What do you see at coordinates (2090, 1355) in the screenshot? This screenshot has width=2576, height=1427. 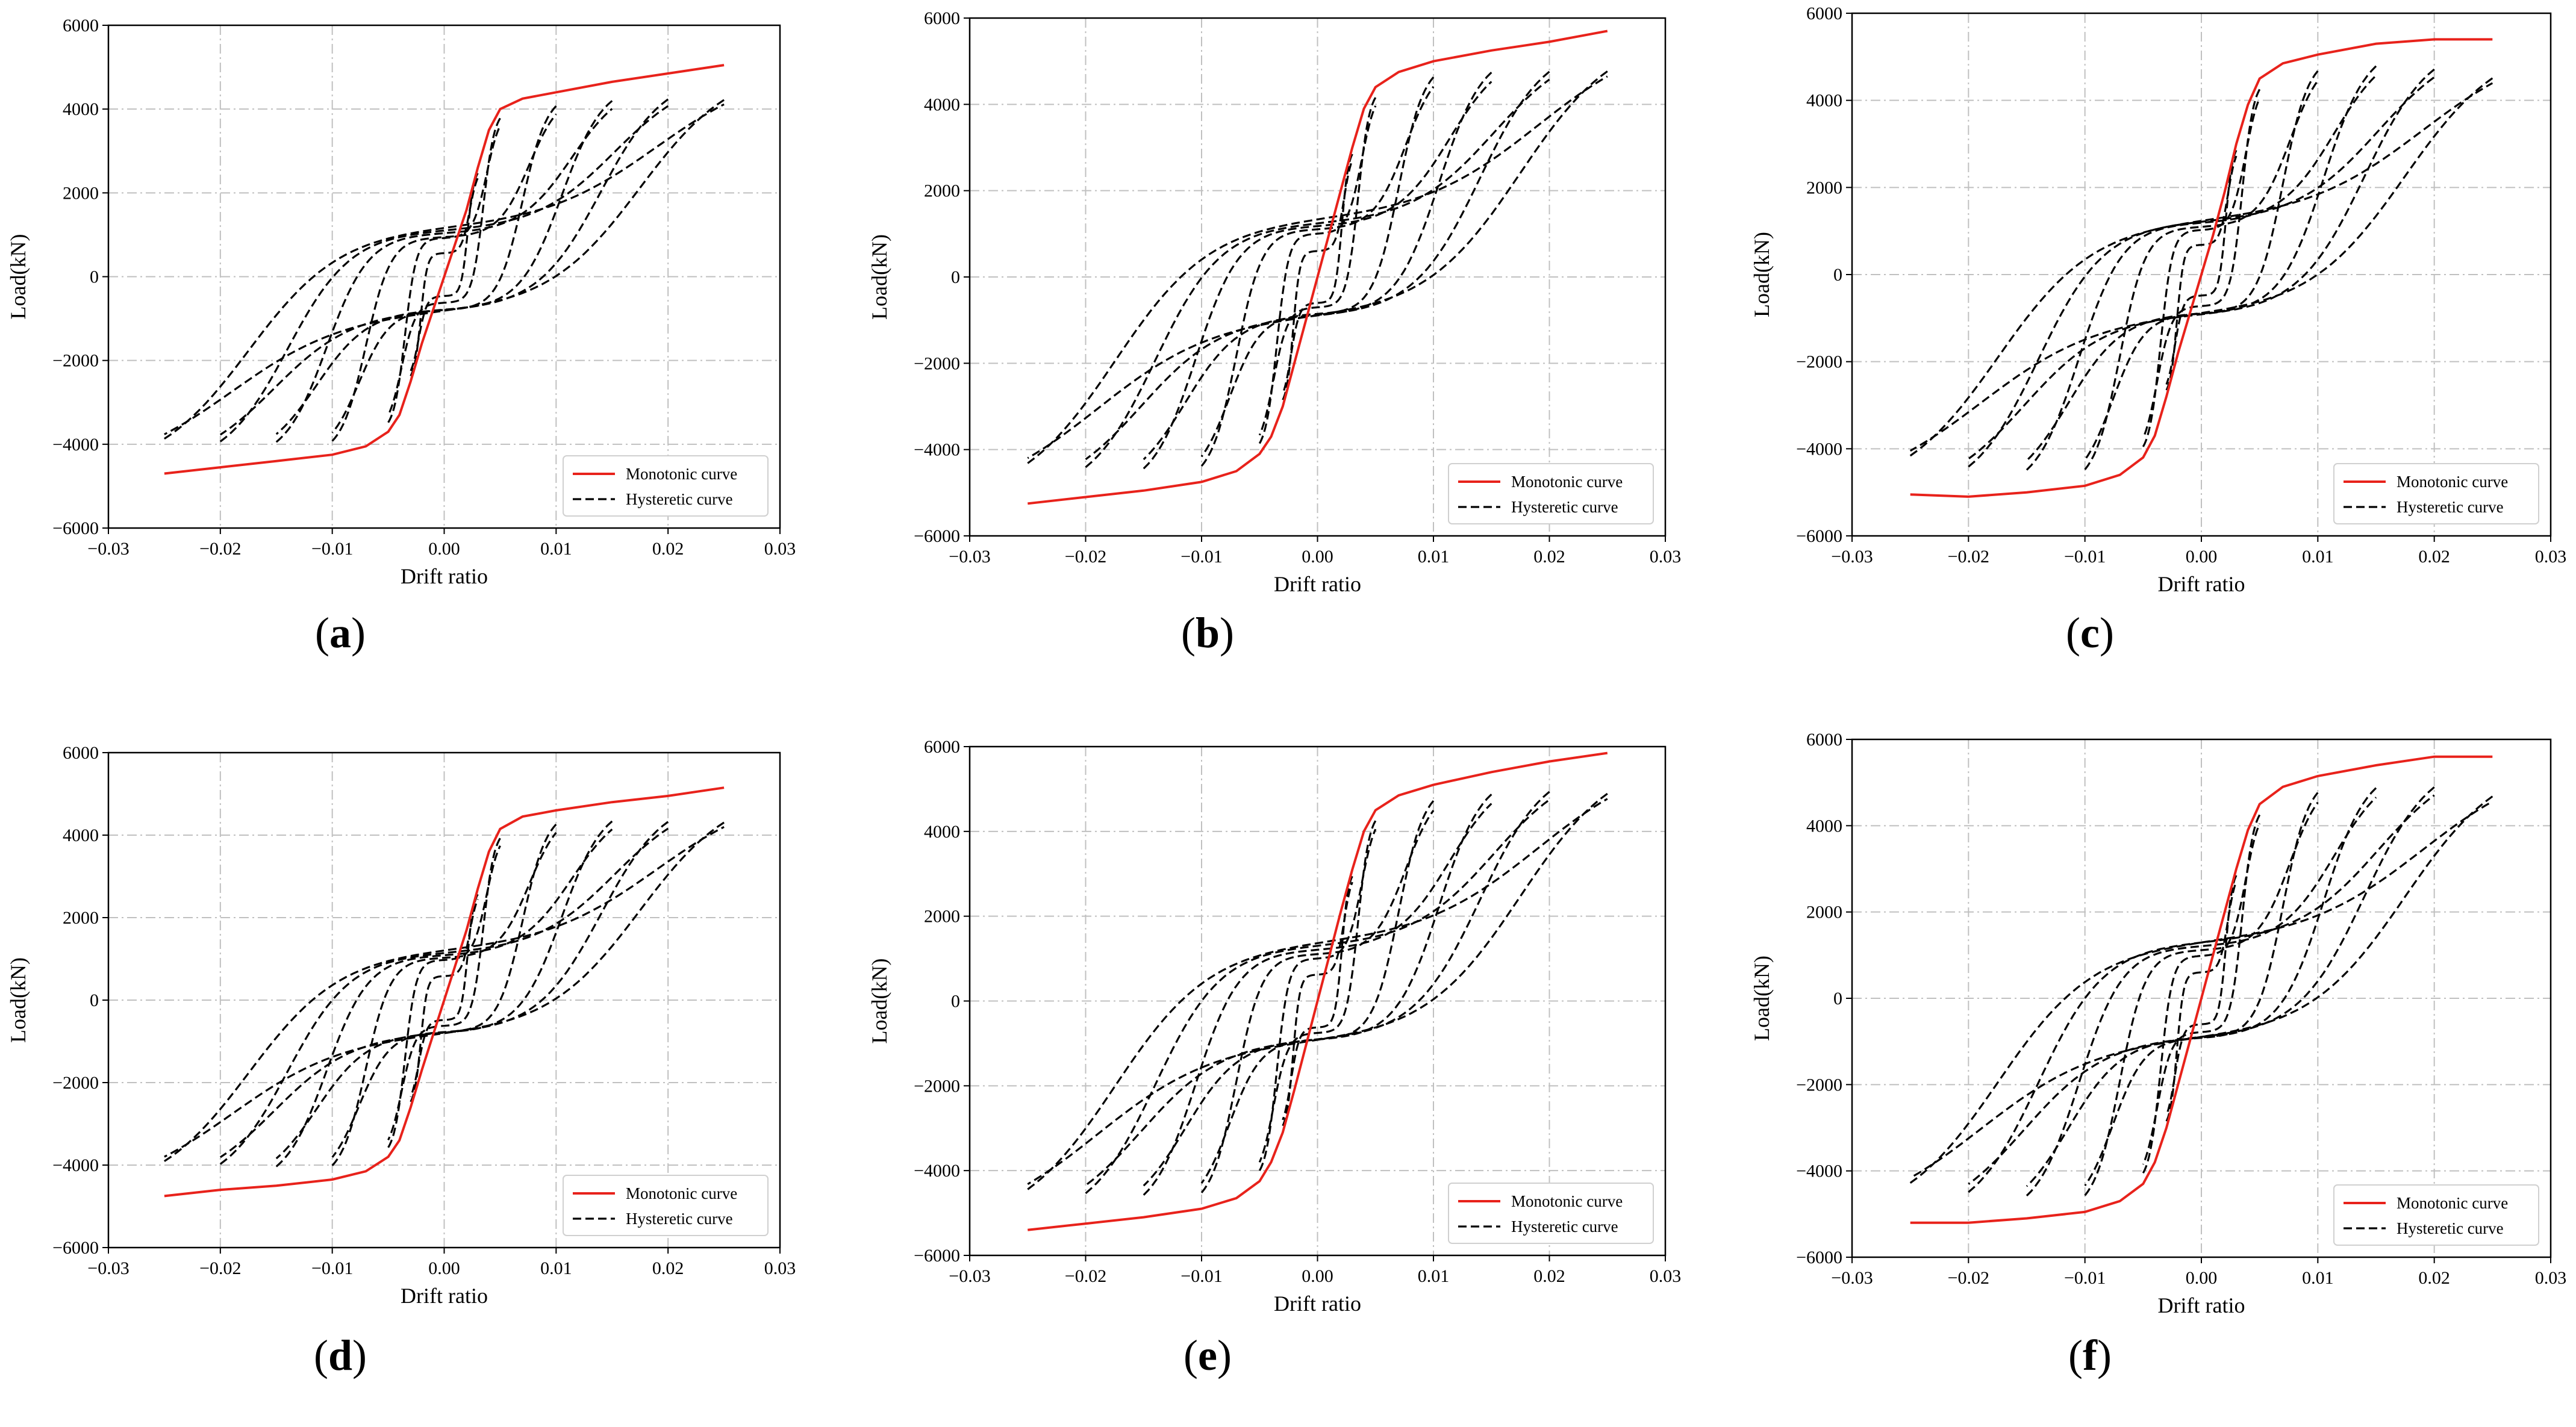 I see `panel-caption-f: (f)` at bounding box center [2090, 1355].